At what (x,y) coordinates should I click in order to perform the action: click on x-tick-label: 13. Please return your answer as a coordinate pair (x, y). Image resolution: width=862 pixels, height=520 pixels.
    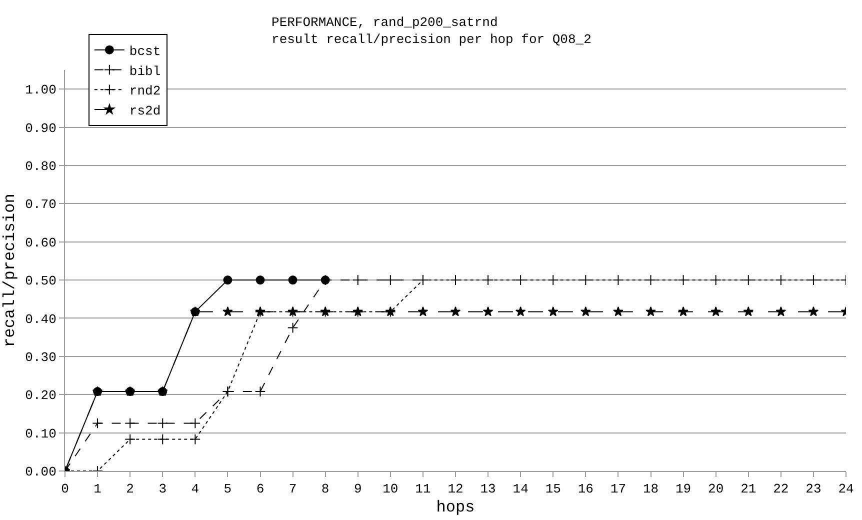
    Looking at the image, I should click on (488, 489).